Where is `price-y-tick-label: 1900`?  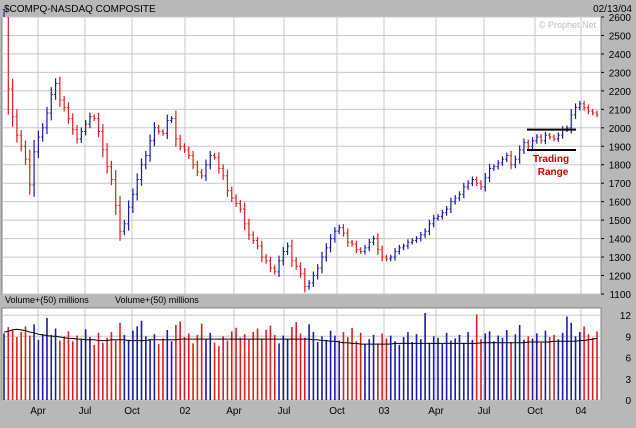 price-y-tick-label: 1900 is located at coordinates (620, 147).